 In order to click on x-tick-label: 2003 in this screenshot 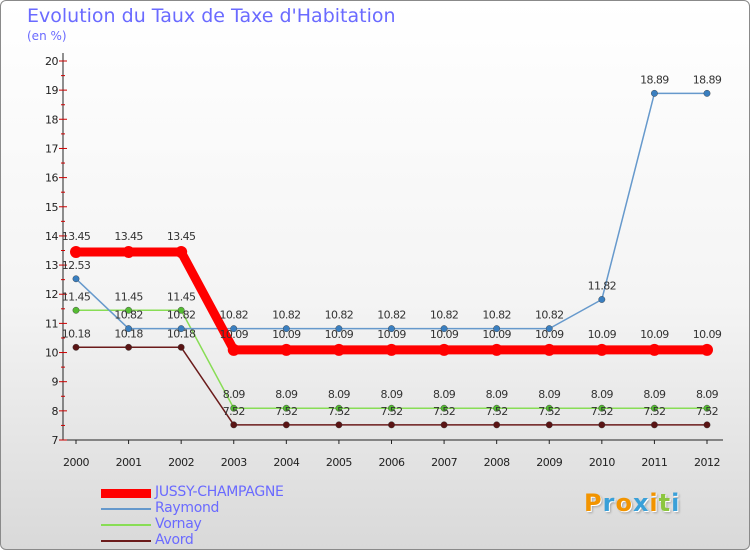, I will do `click(234, 462)`.